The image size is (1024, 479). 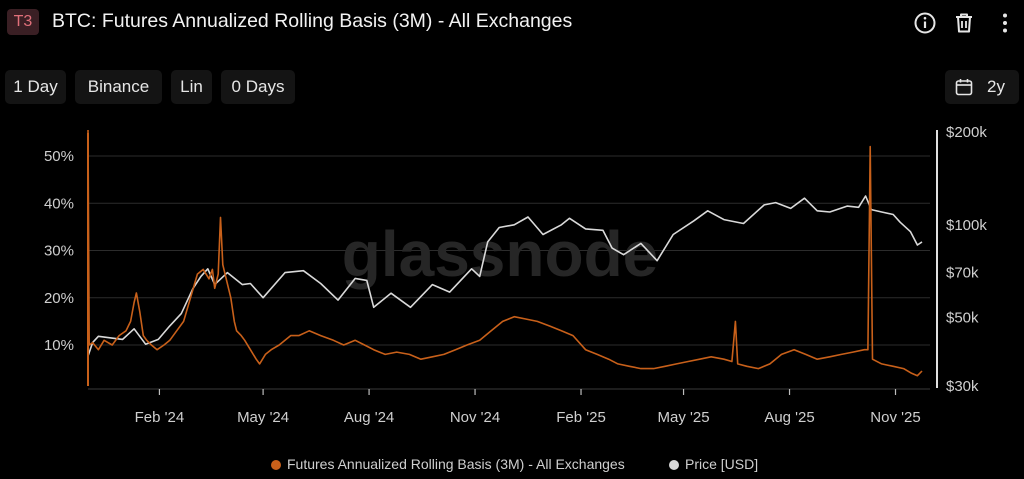 I want to click on x-tick-label: May '24, so click(x=263, y=417).